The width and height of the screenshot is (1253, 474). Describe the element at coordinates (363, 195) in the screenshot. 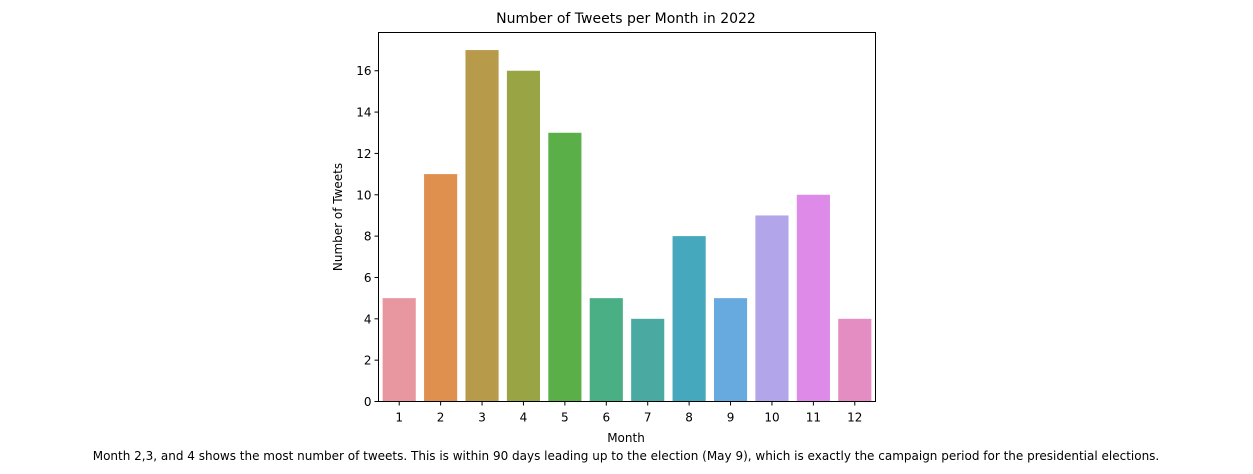

I see `y-tick-label: 10` at that location.